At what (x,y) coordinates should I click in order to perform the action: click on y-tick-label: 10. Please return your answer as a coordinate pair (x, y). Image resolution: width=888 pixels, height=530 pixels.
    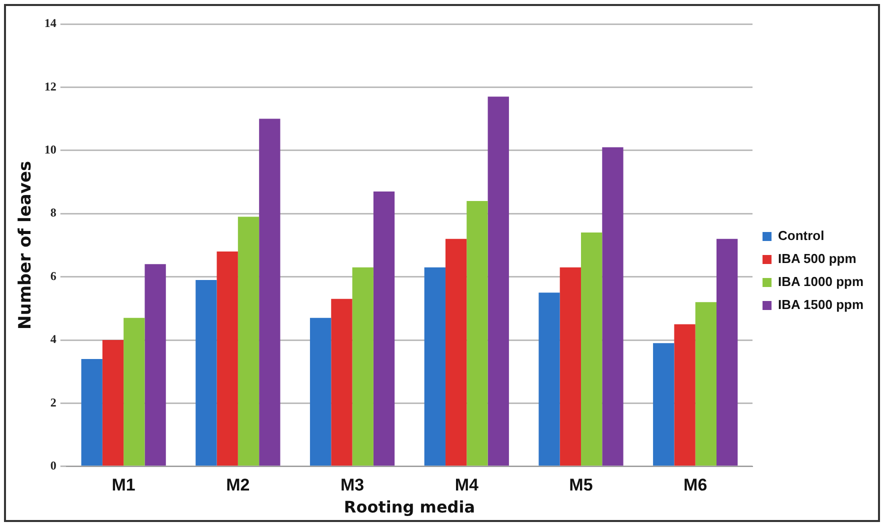
    Looking at the image, I should click on (50, 149).